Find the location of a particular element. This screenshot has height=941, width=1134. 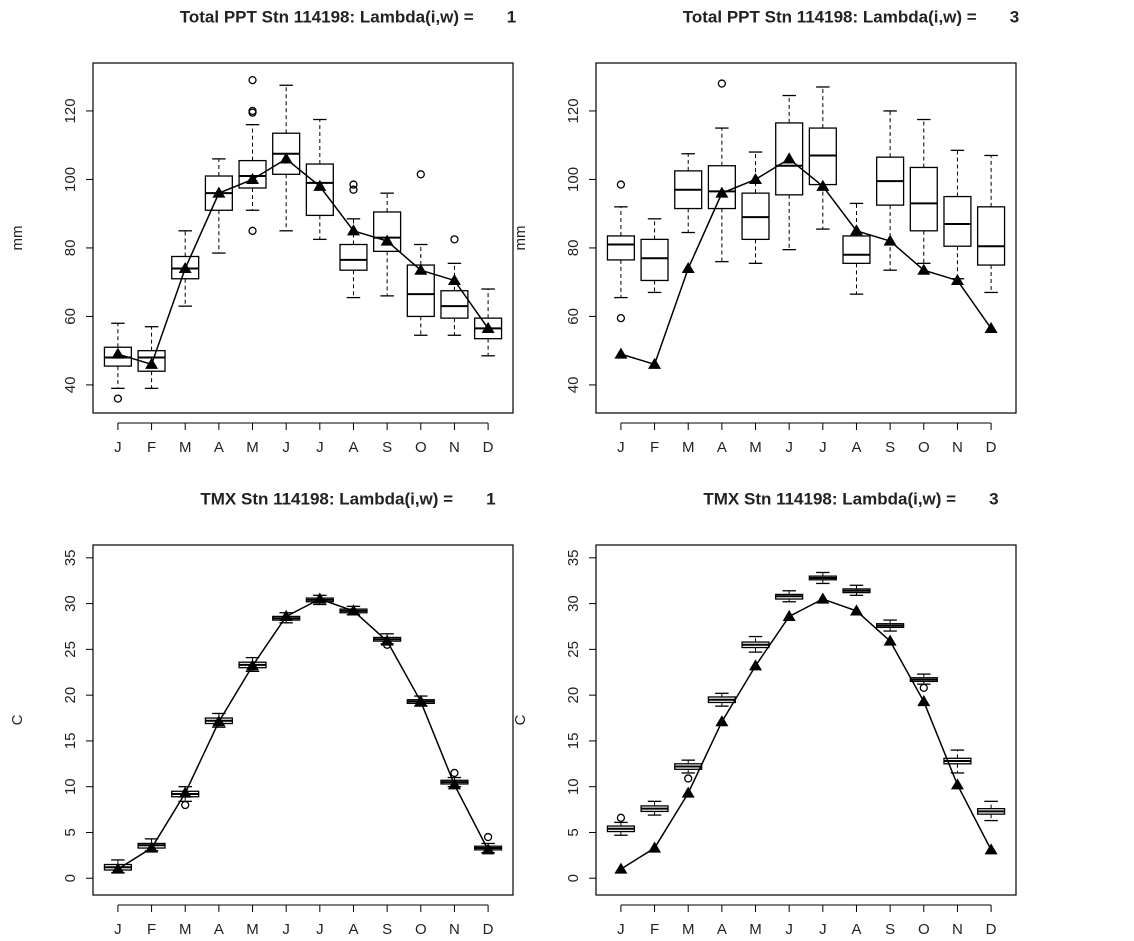

y-tick-label: 80 is located at coordinates (70, 248).